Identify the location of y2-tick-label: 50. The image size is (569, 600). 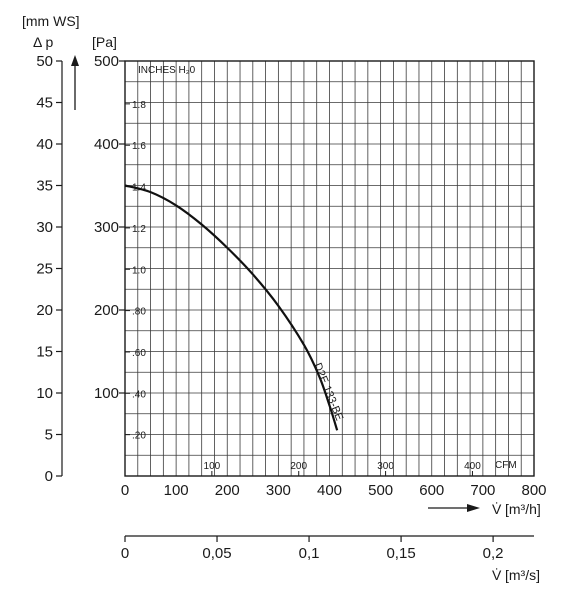
(44, 61).